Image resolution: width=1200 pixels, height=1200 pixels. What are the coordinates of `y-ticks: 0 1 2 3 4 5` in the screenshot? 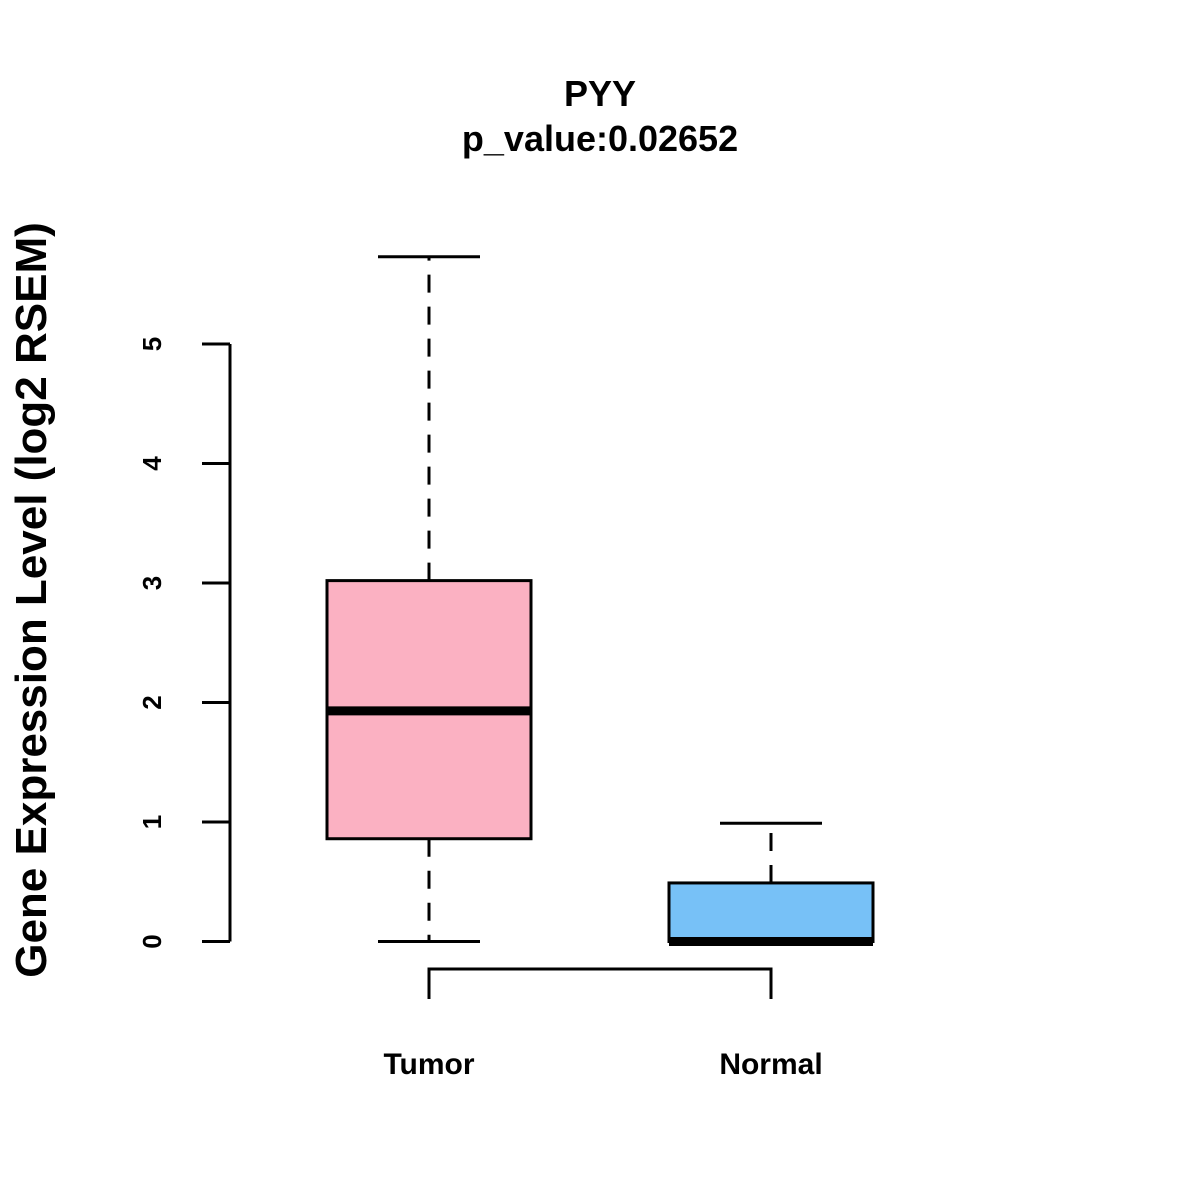 It's located at (183, 643).